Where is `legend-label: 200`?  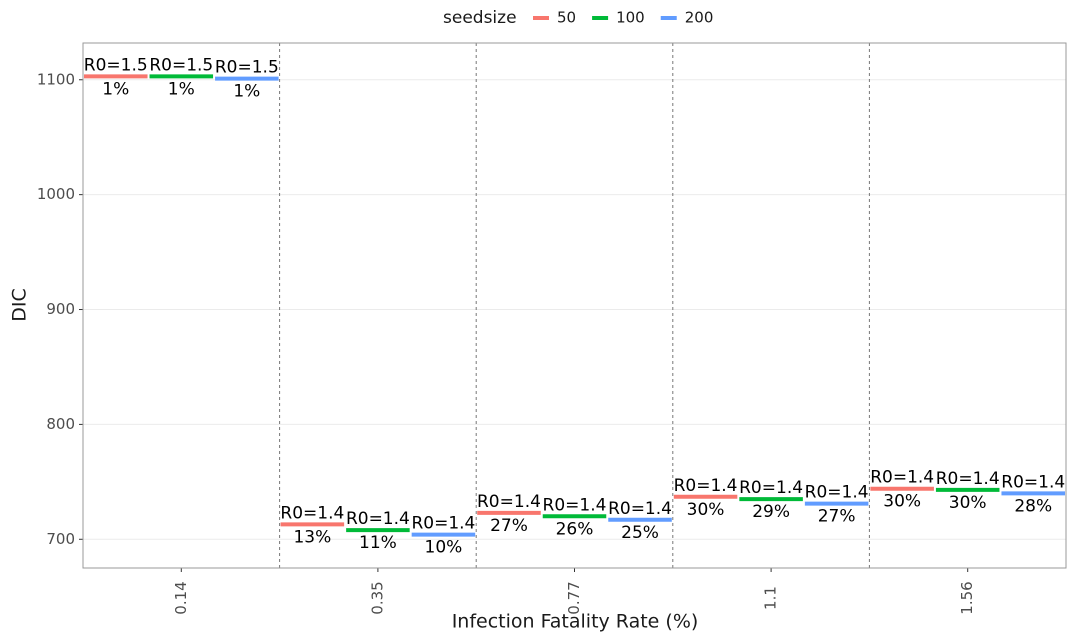 legend-label: 200 is located at coordinates (699, 18).